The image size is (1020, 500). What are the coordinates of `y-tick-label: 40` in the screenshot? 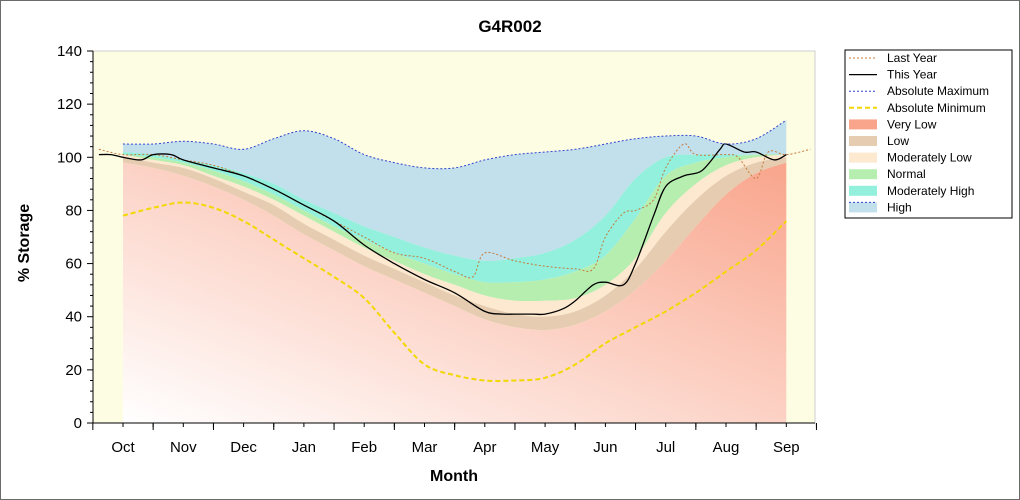 It's located at (73, 317).